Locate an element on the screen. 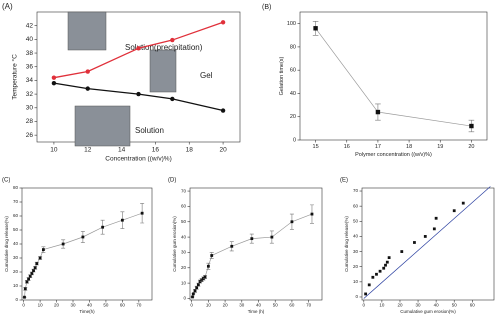 The height and width of the screenshot is (326, 500). series-line is located at coordinates (393, 77).